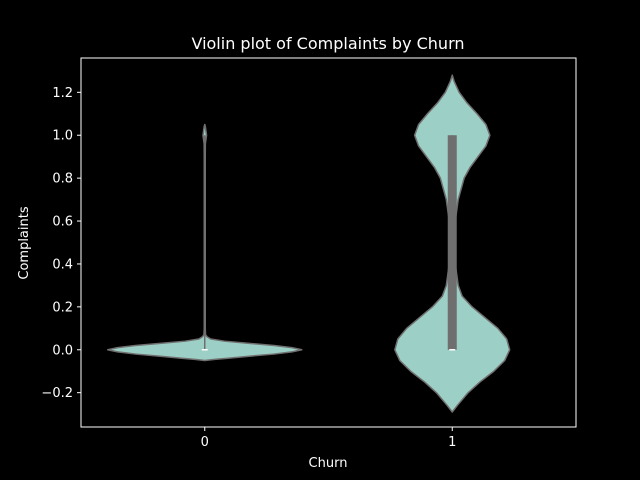  What do you see at coordinates (62, 350) in the screenshot?
I see `y-tick-label: 0.0` at bounding box center [62, 350].